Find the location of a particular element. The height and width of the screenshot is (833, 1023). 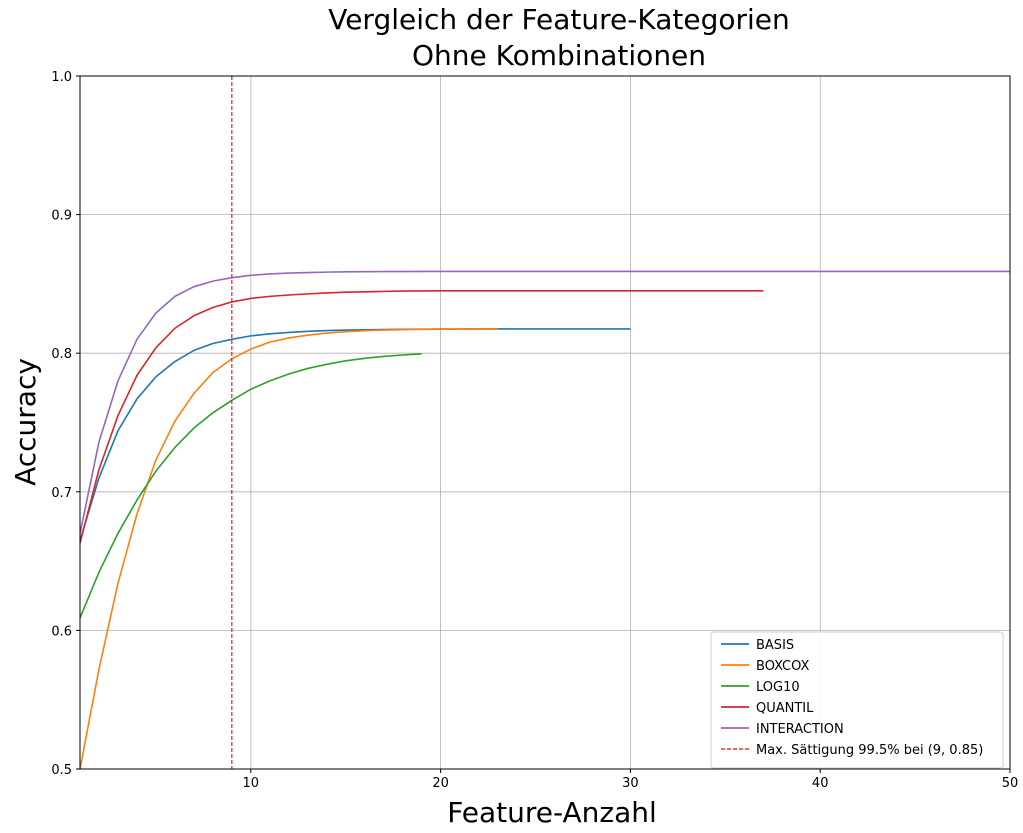

y-tick-label: 0.5 is located at coordinates (61, 770).